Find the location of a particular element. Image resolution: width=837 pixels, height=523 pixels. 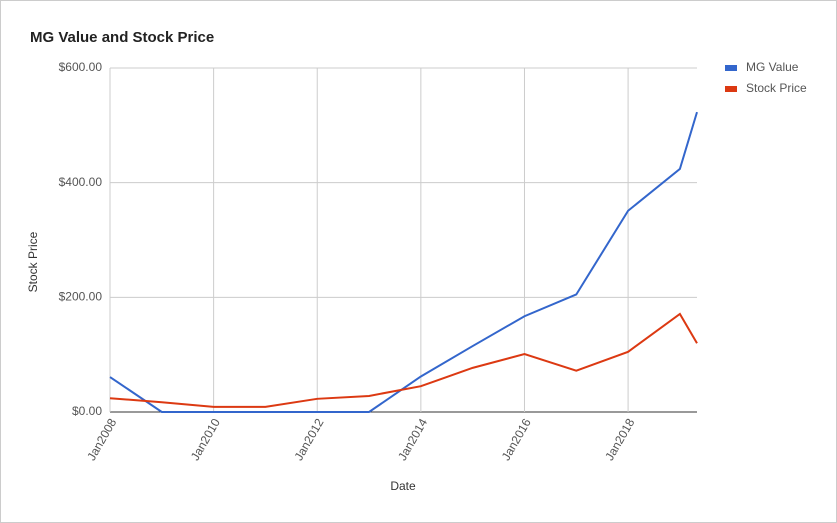

legend-label: Stock Price is located at coordinates (776, 88).